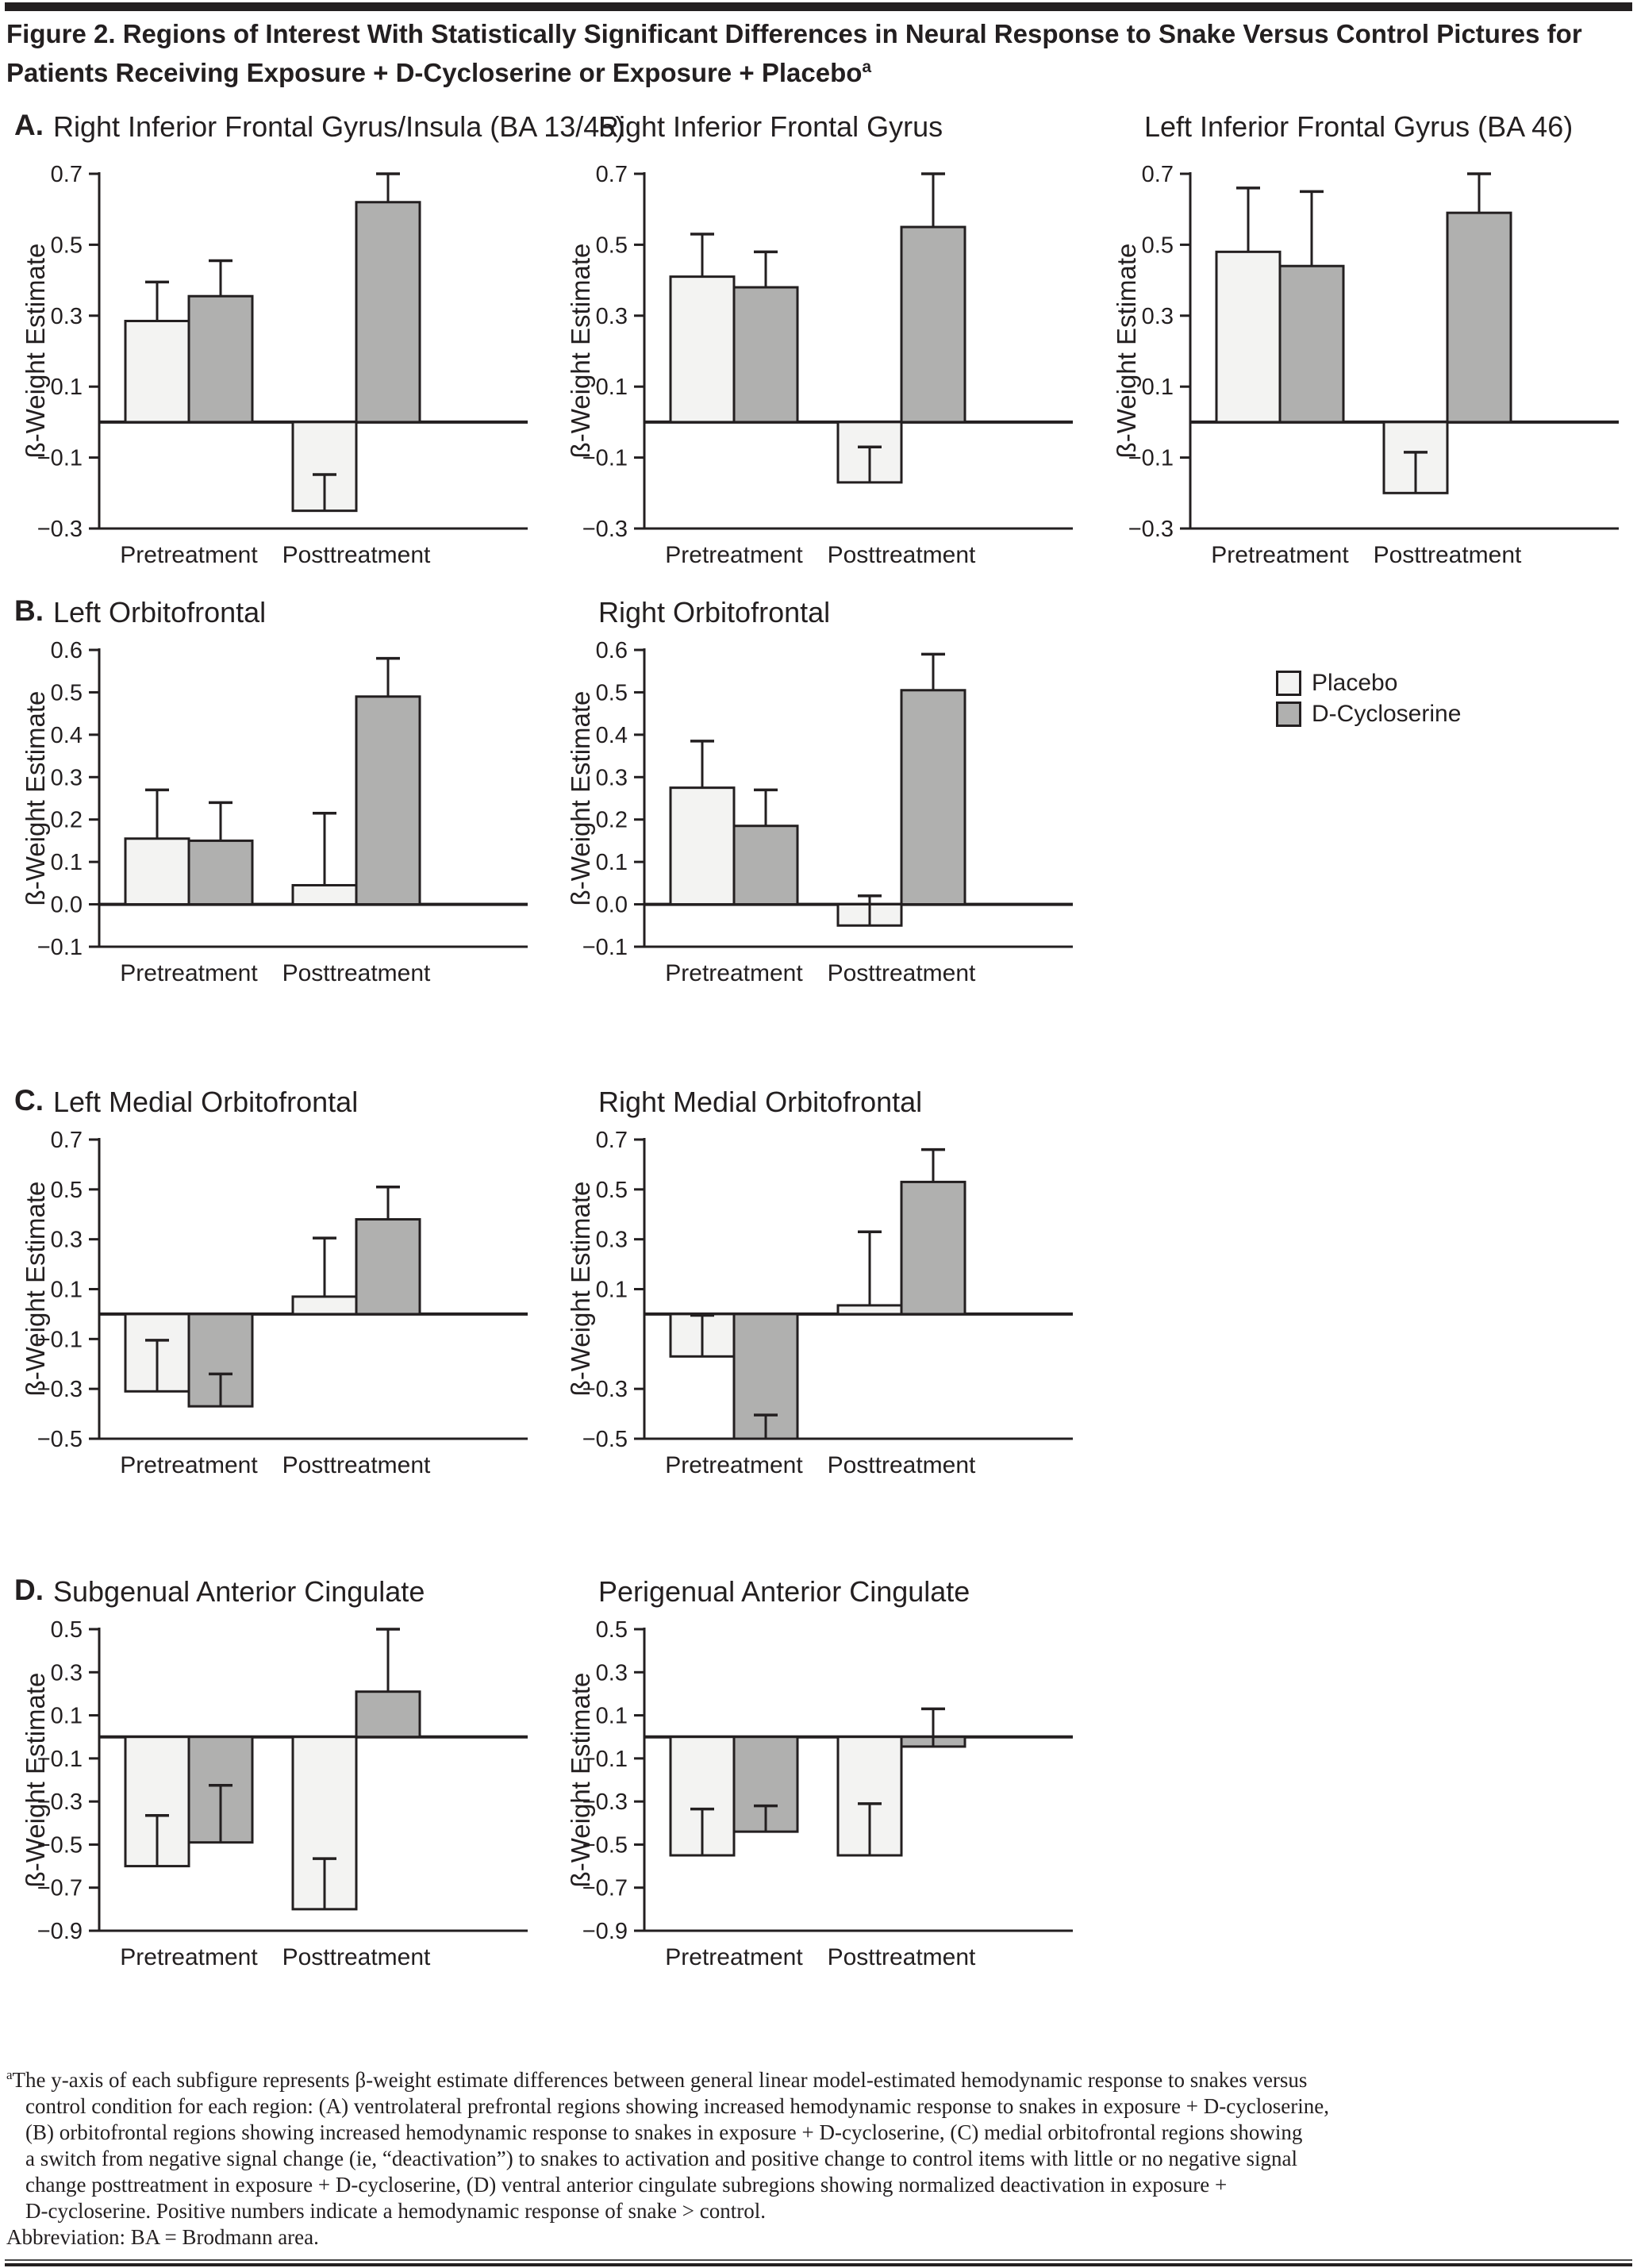 This screenshot has width=1637, height=2268. I want to click on legend-item-dcs: D-Cycloserine, so click(1368, 714).